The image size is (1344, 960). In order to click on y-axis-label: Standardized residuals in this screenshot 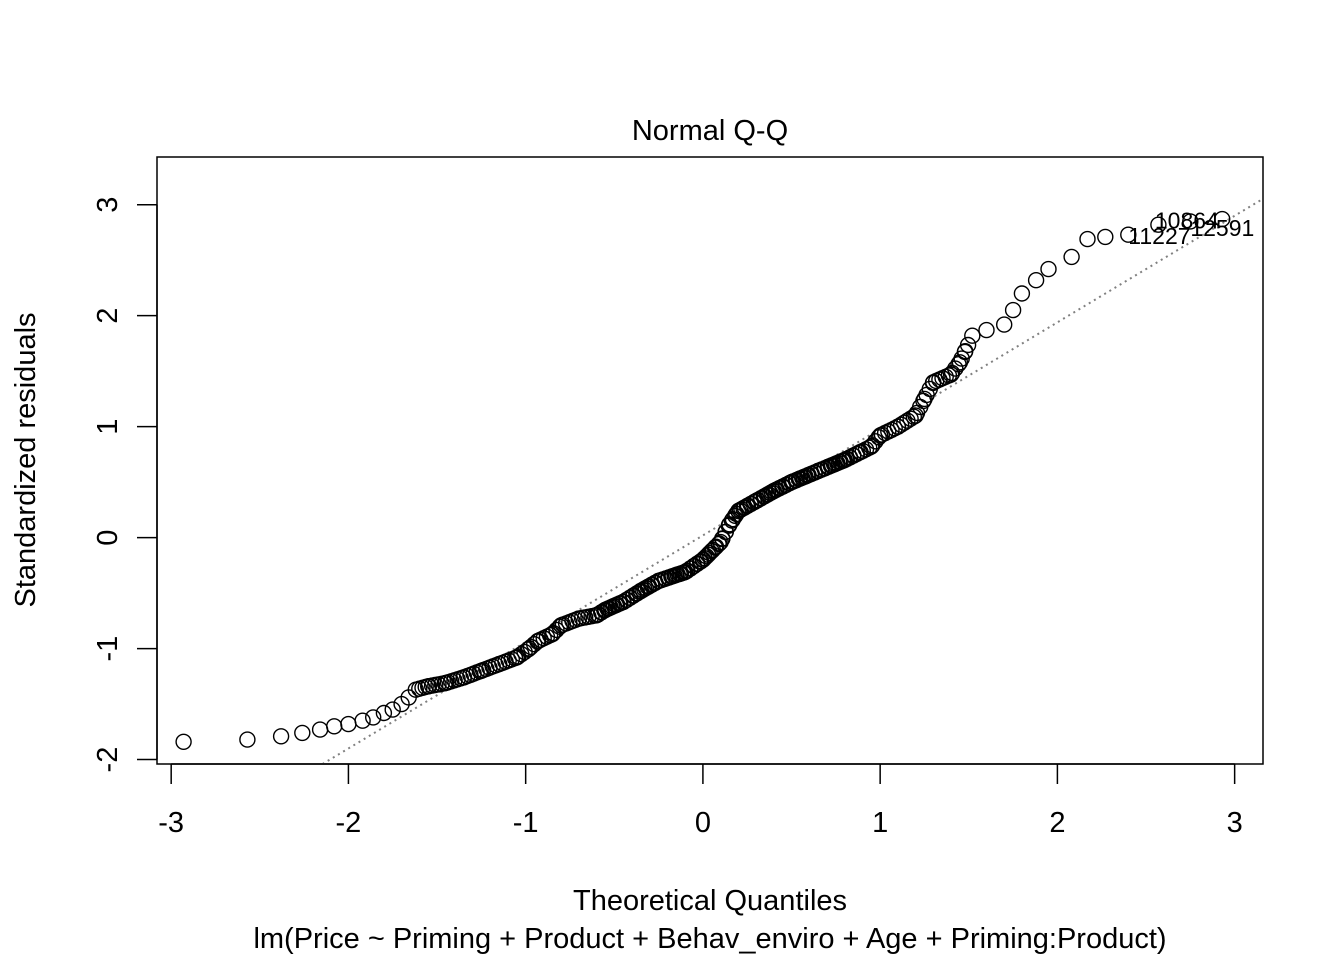, I will do `click(26, 459)`.